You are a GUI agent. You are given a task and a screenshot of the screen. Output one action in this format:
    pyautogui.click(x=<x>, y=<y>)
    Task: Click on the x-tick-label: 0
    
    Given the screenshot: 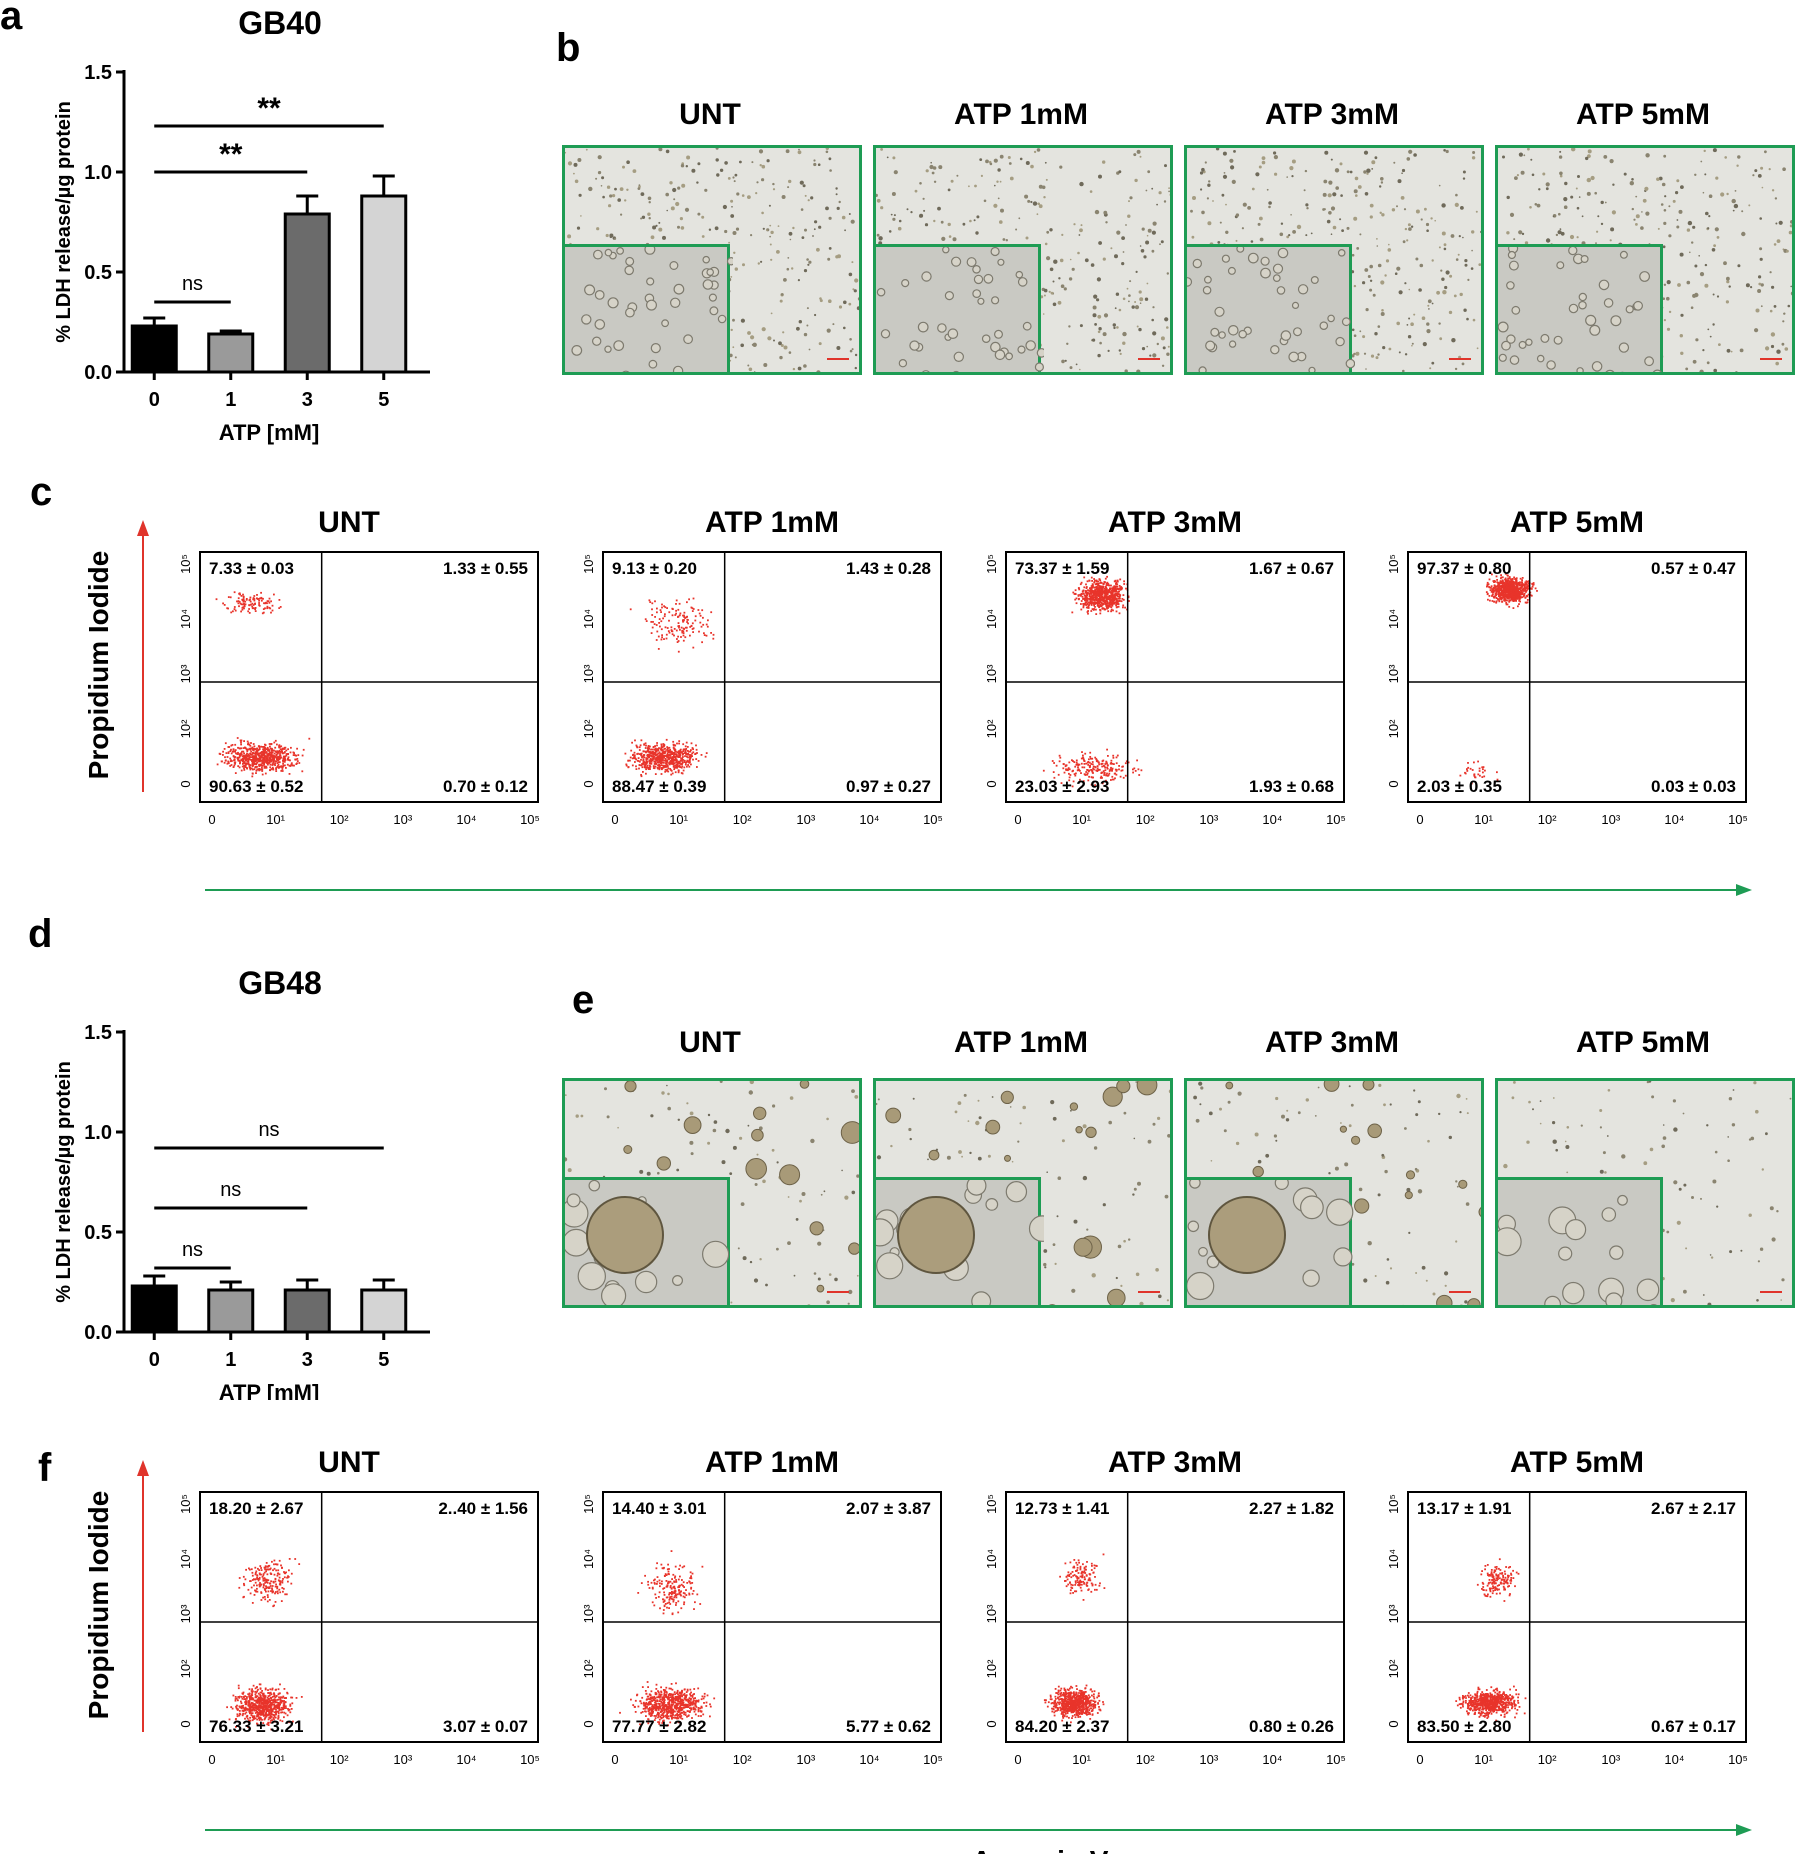 What is the action you would take?
    pyautogui.click(x=154, y=1360)
    